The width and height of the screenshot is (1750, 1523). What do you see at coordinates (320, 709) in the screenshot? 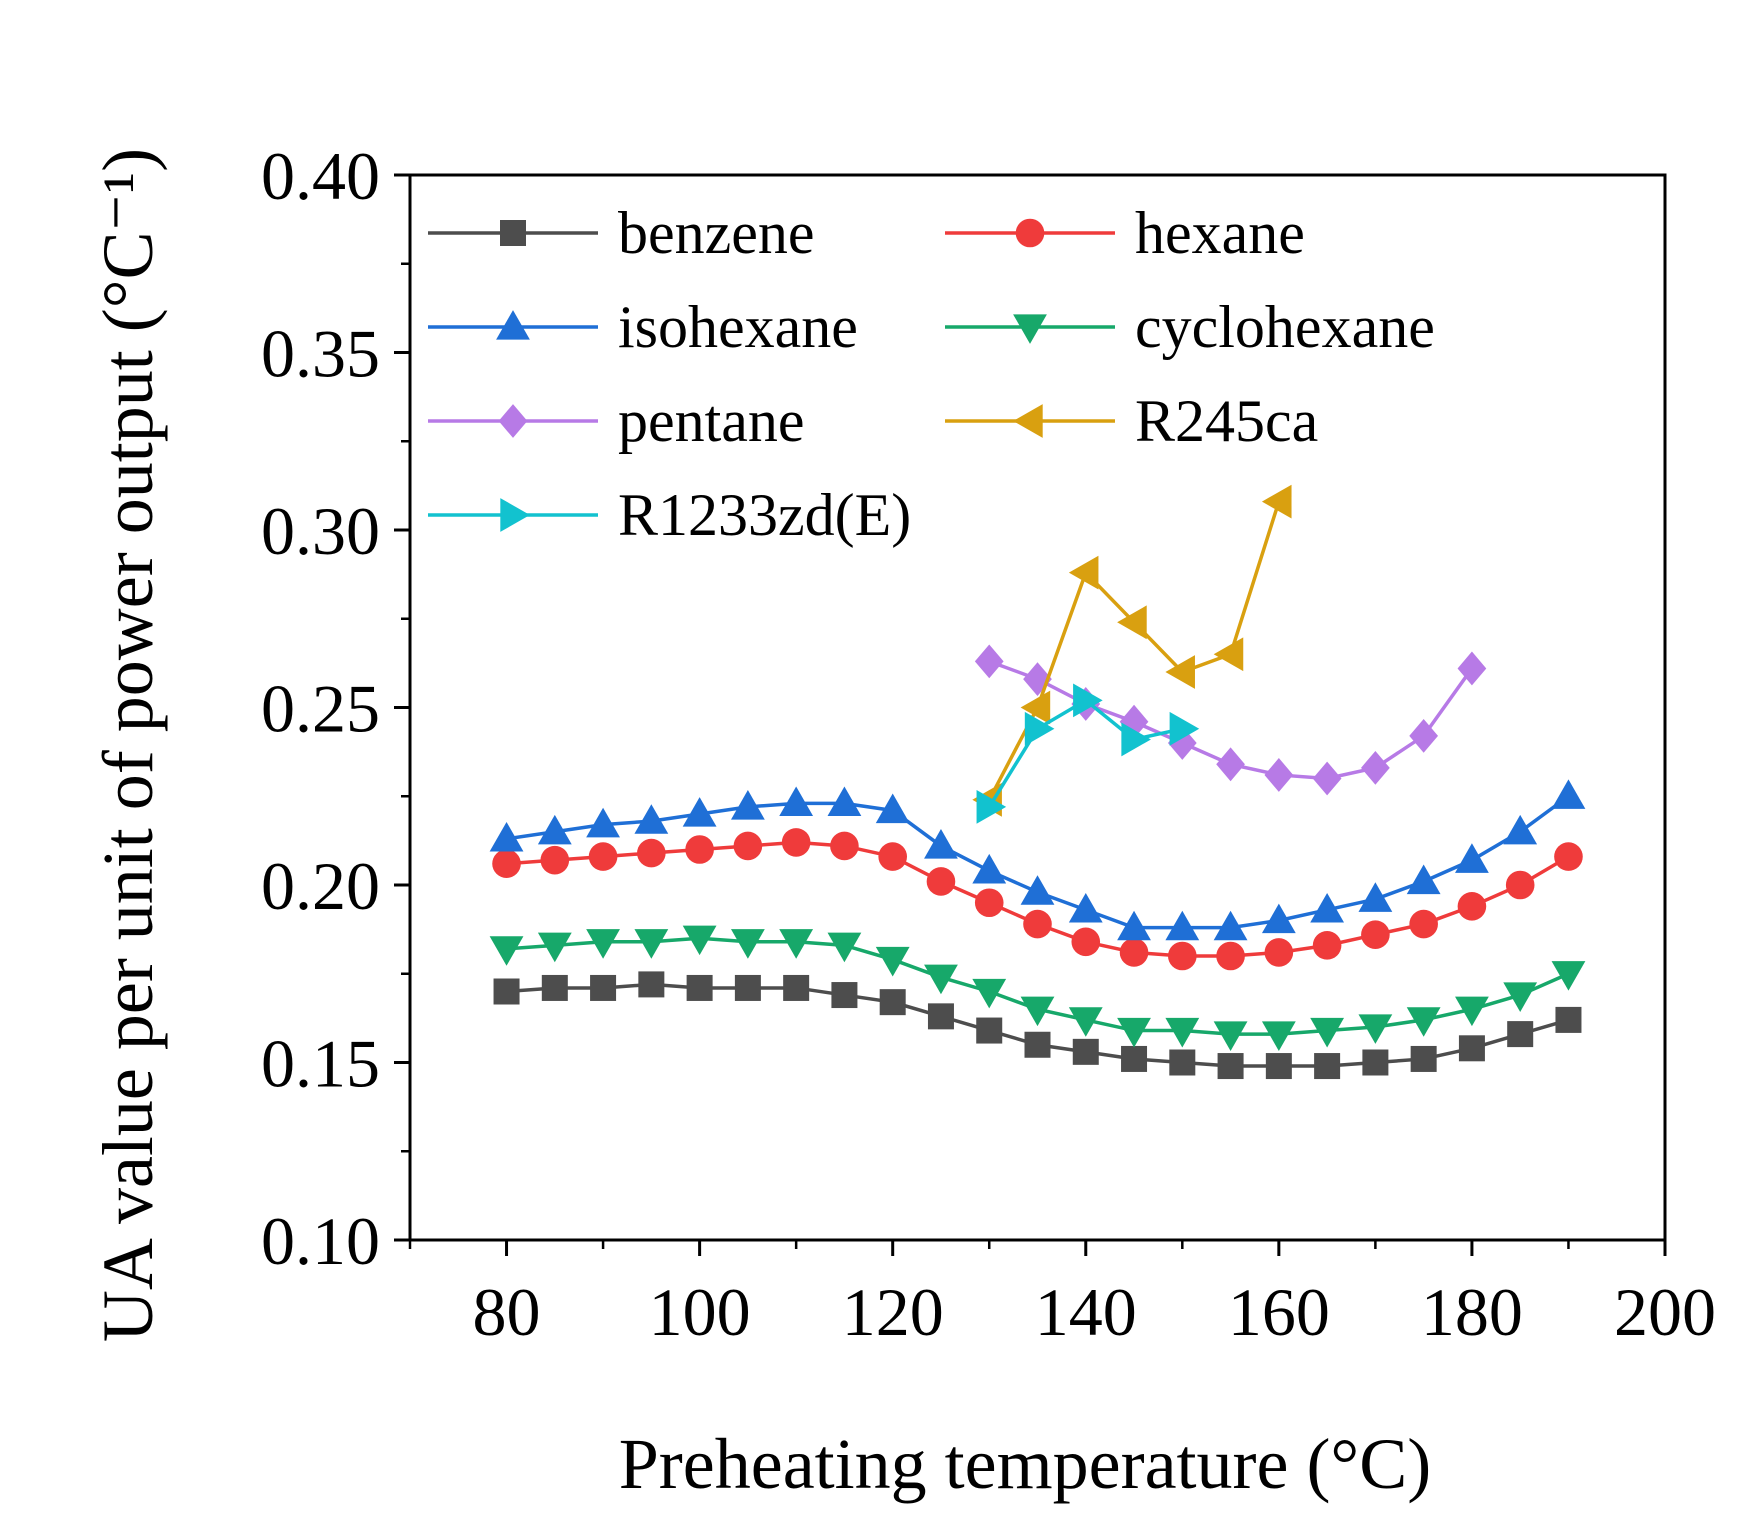
I see `y-tick-label: 0.25` at bounding box center [320, 709].